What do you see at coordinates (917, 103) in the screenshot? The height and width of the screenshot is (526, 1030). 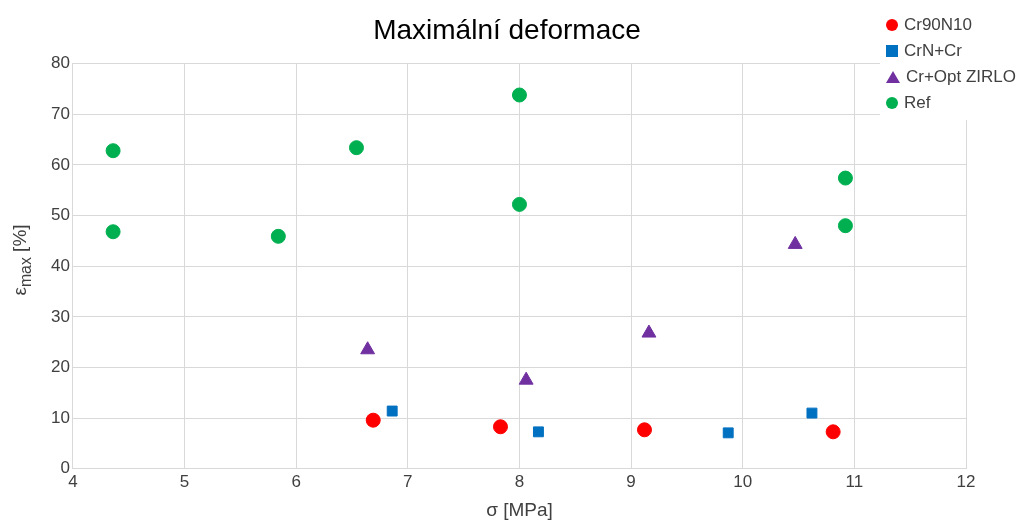 I see `legend-label: Ref` at bounding box center [917, 103].